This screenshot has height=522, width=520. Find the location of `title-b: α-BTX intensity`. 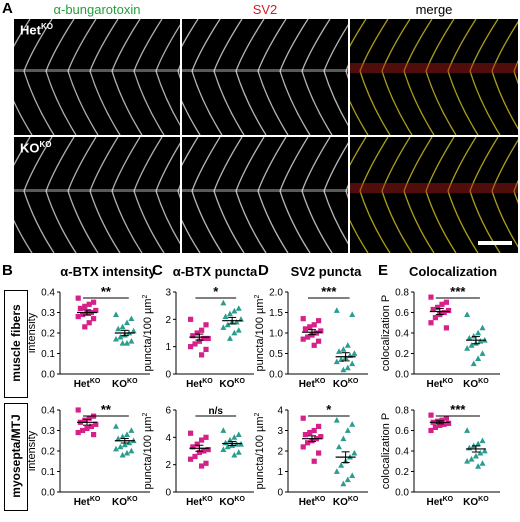

title-b: α-BTX intensity is located at coordinates (108, 271).